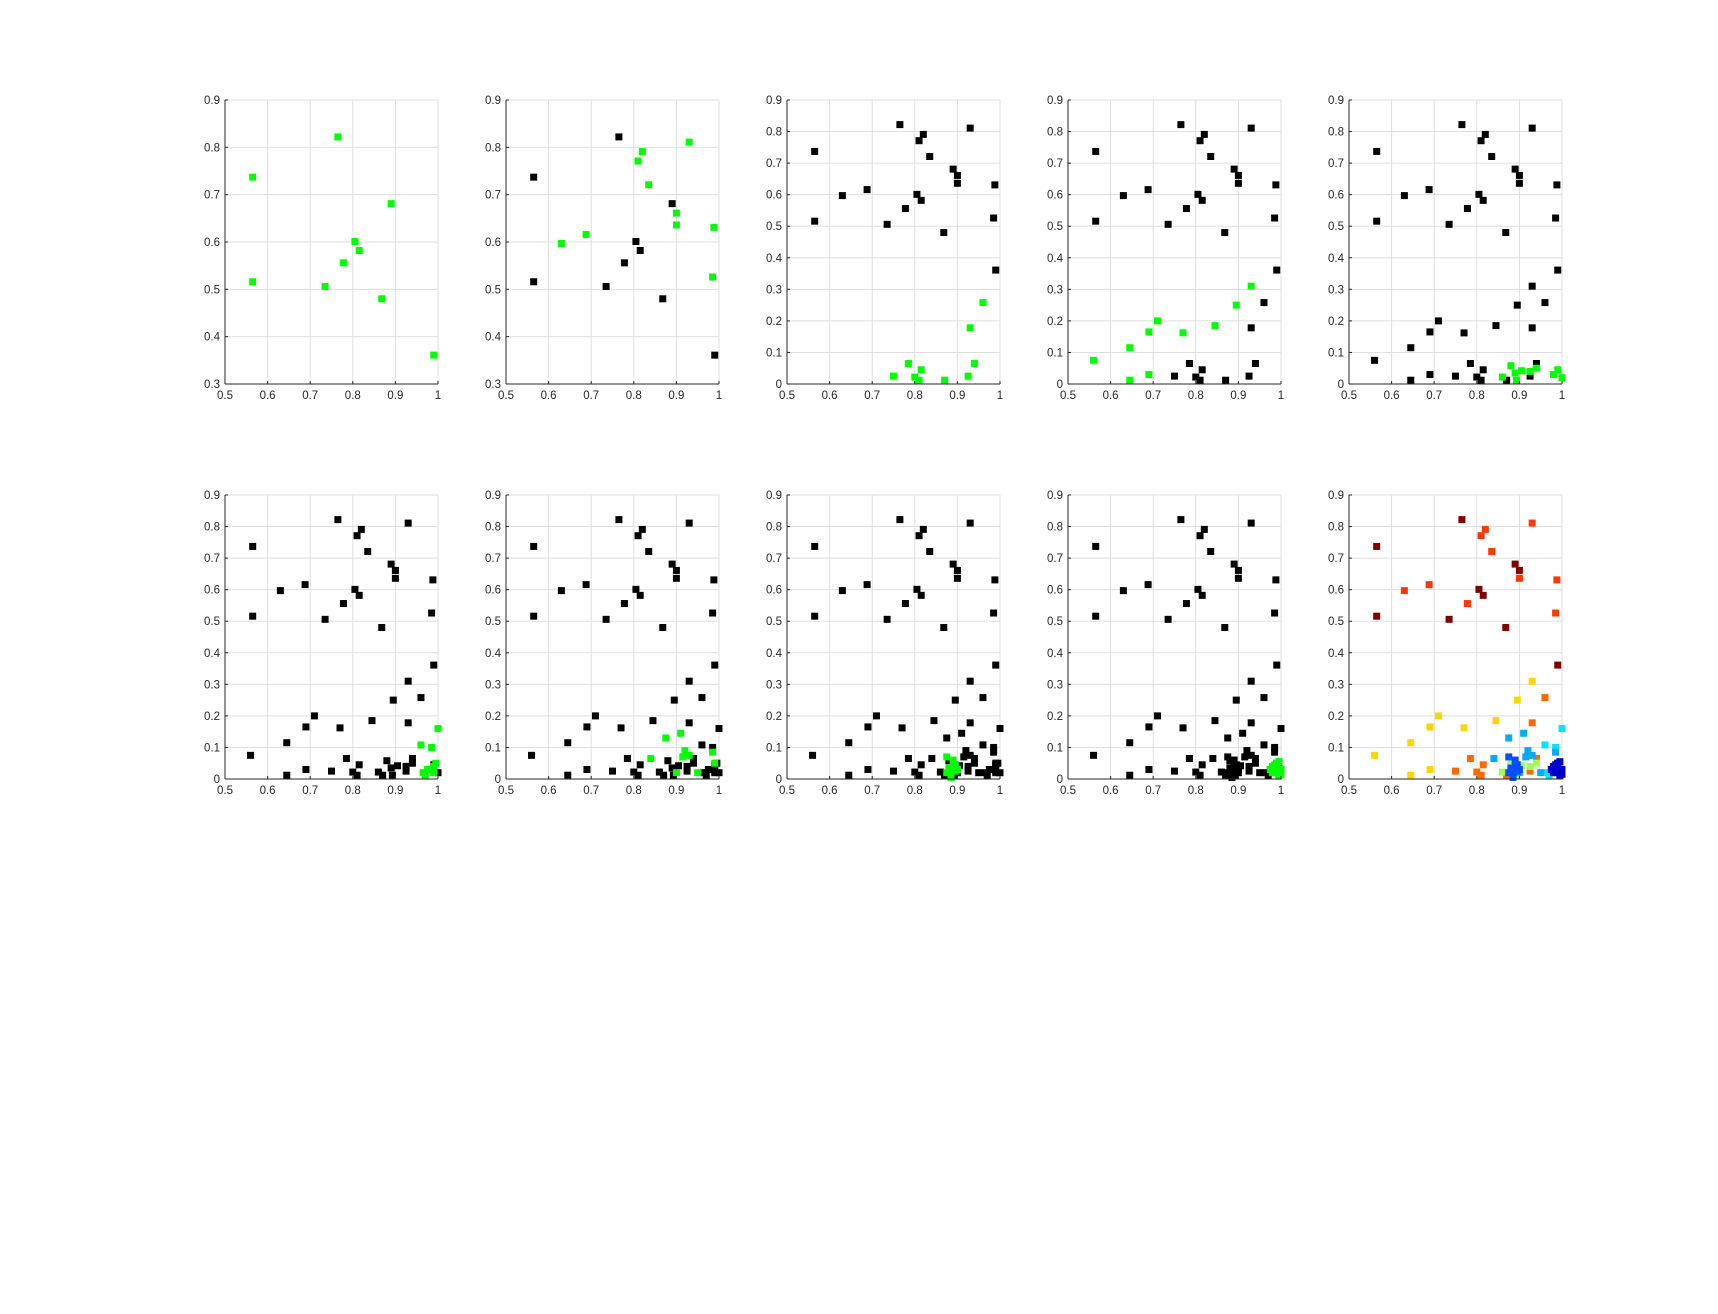 This screenshot has height=1314, width=1718. I want to click on y-tick-label: 0.5, so click(1336, 622).